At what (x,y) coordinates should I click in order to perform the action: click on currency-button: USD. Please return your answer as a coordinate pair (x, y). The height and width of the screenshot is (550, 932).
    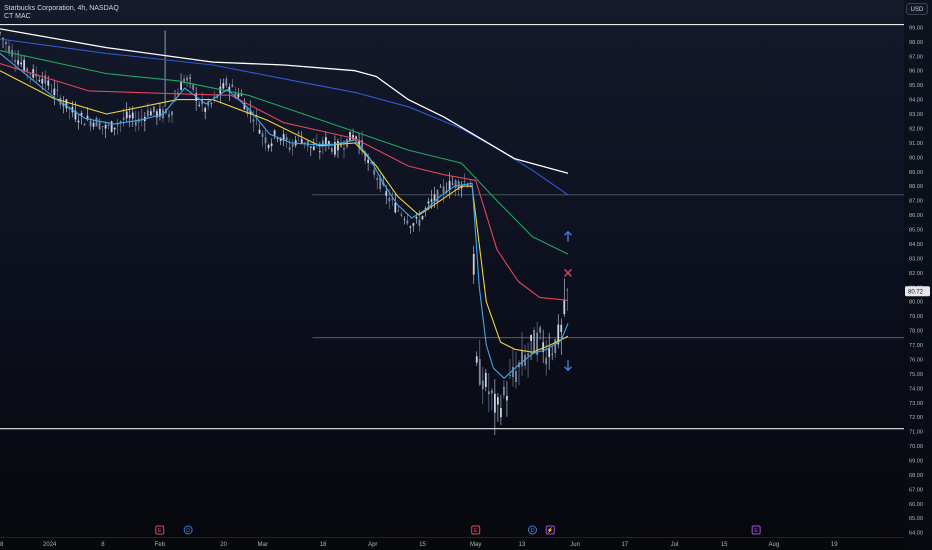
    Looking at the image, I should click on (917, 9).